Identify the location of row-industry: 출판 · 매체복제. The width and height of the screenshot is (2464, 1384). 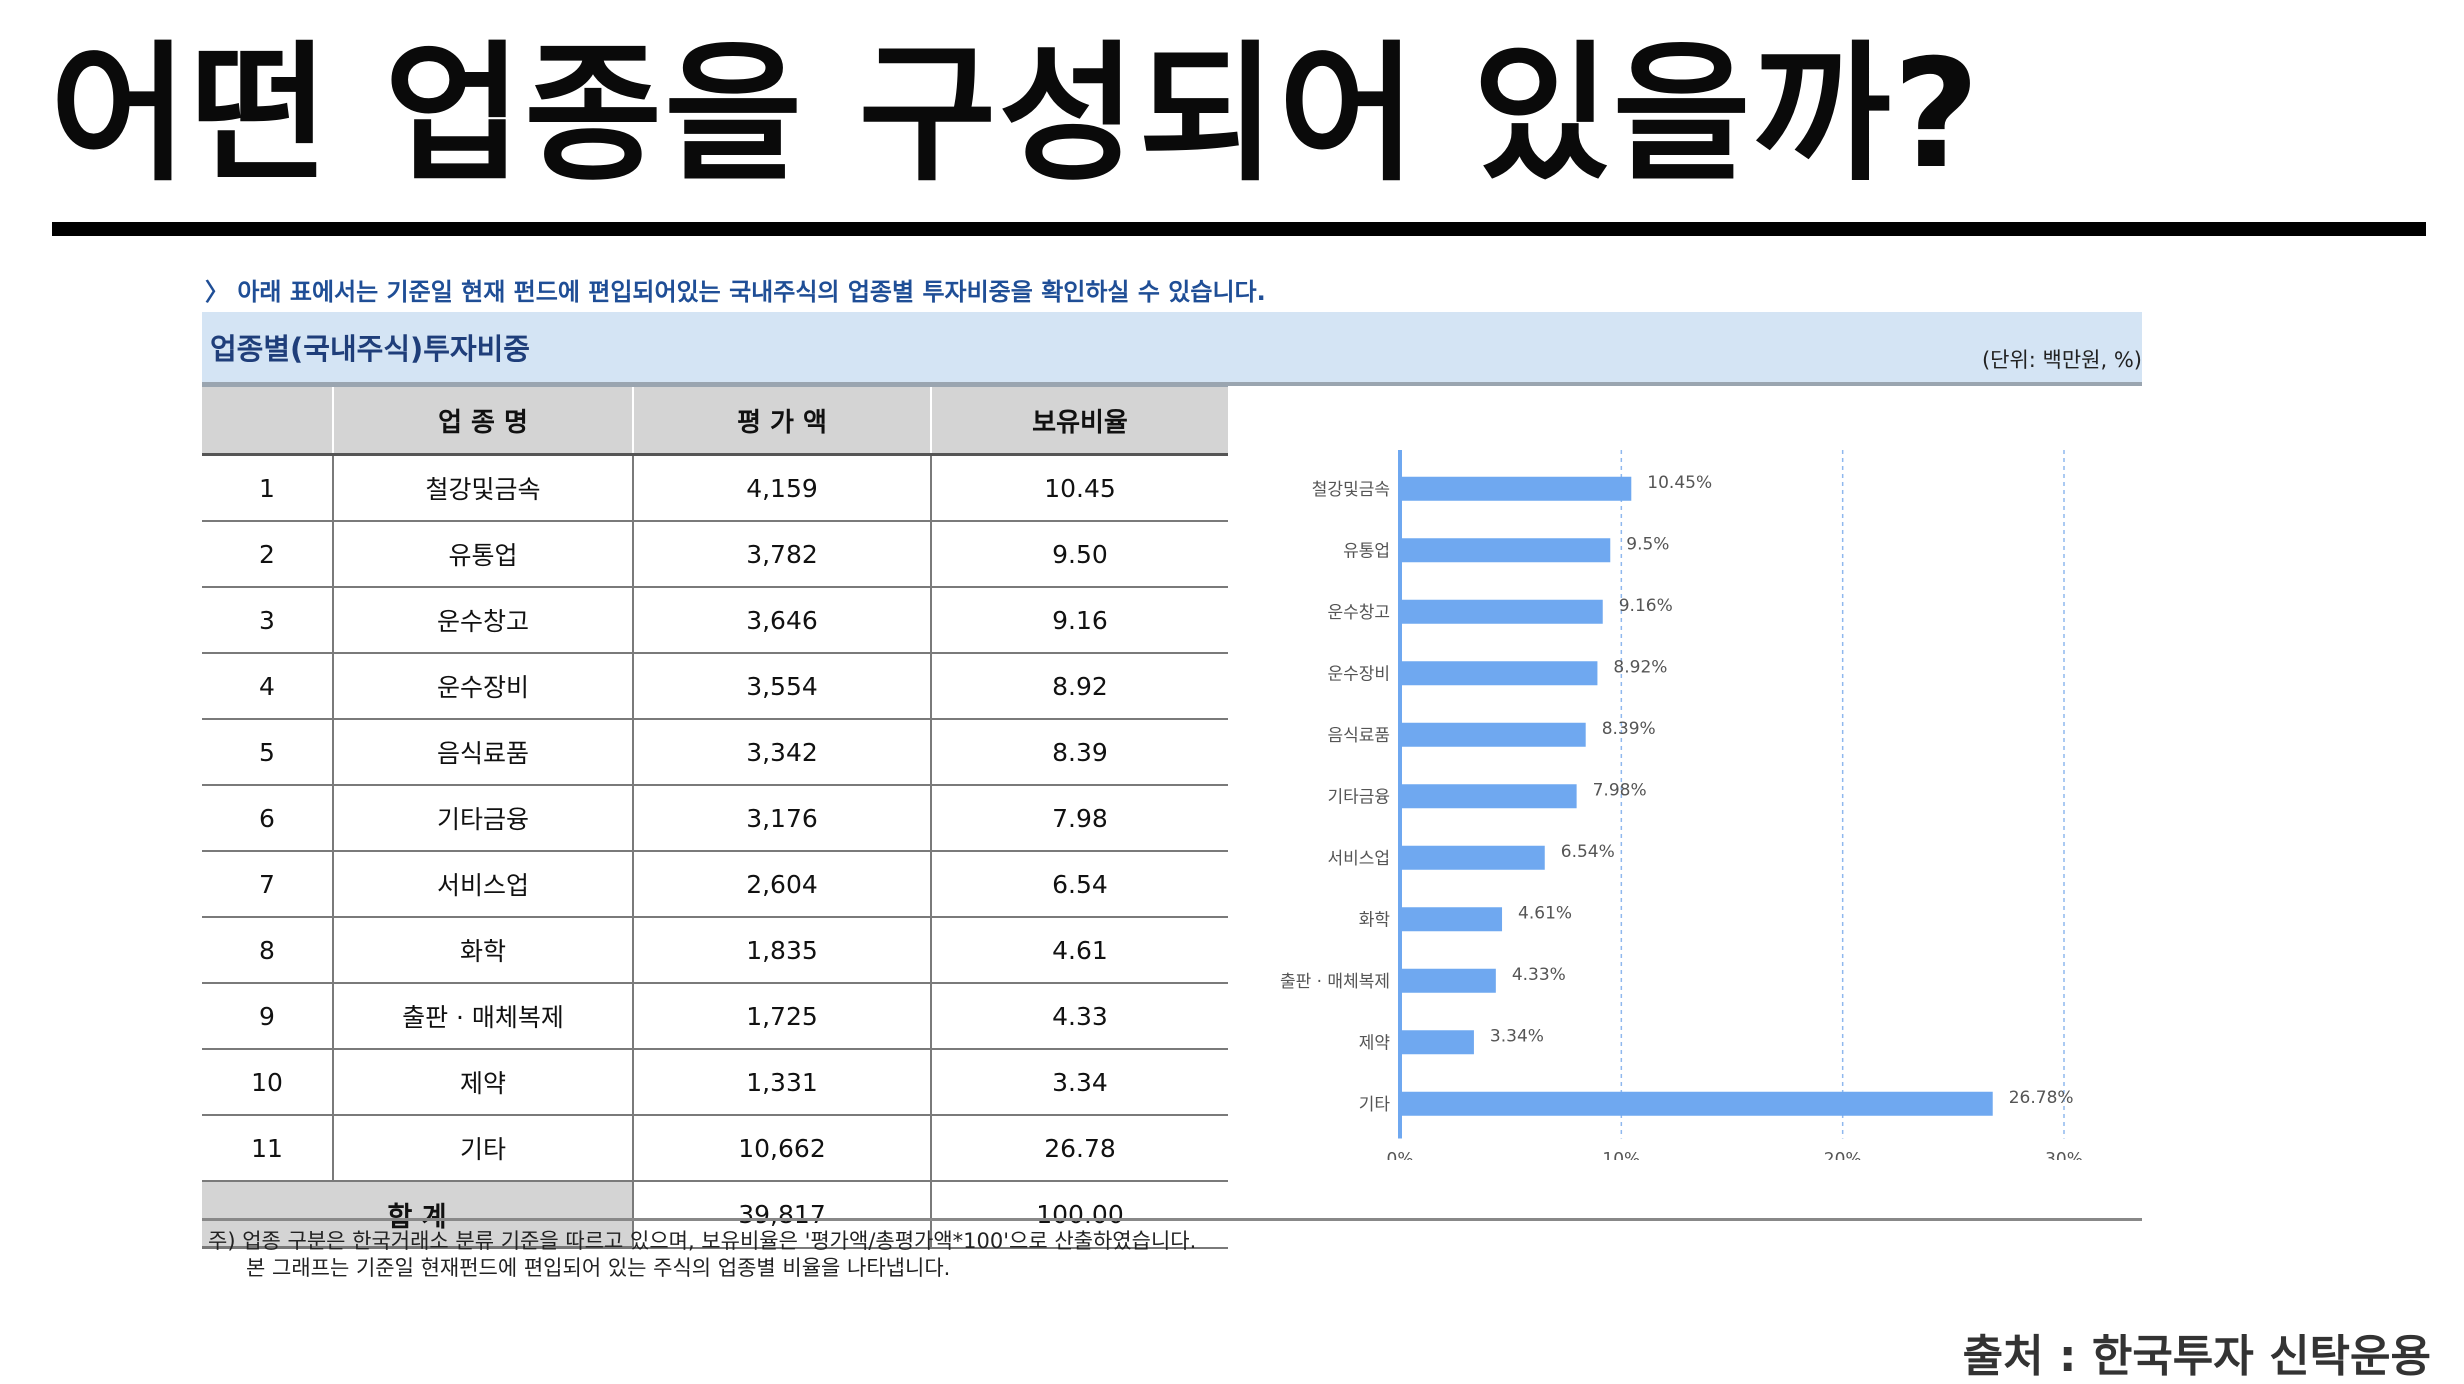
(483, 1016).